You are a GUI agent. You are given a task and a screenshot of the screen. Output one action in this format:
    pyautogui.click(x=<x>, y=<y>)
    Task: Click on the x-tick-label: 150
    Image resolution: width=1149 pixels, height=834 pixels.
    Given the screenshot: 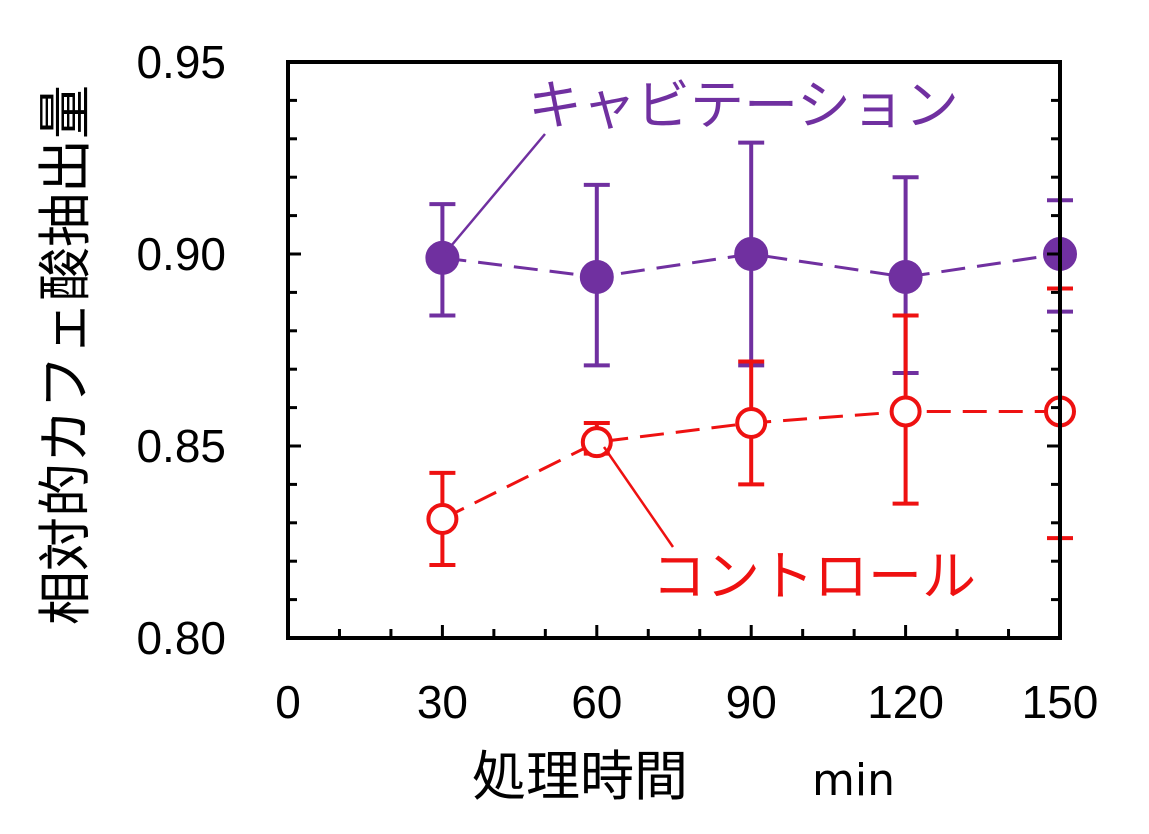 What is the action you would take?
    pyautogui.click(x=1060, y=702)
    